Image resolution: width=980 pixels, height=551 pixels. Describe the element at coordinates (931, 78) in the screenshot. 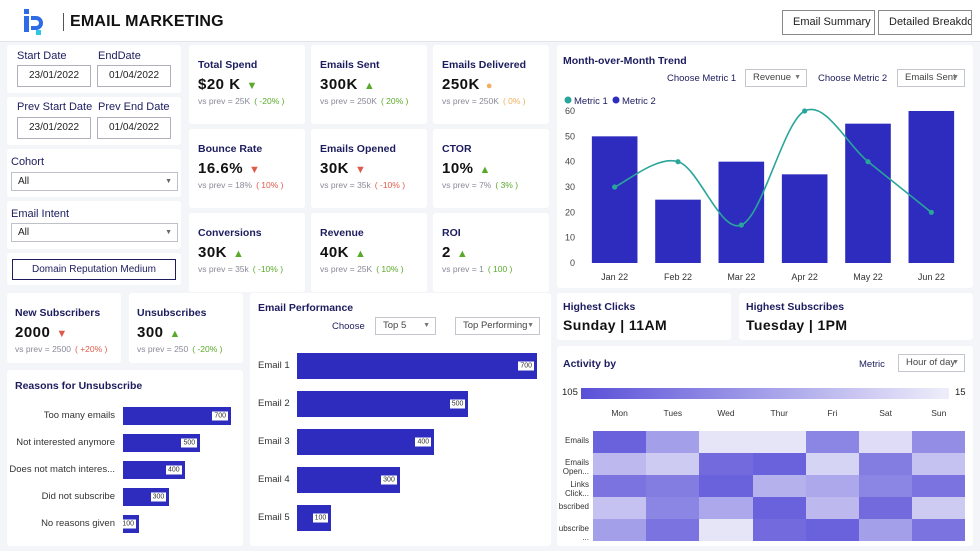

I see `metric2-select: Emails Sent ▼` at that location.